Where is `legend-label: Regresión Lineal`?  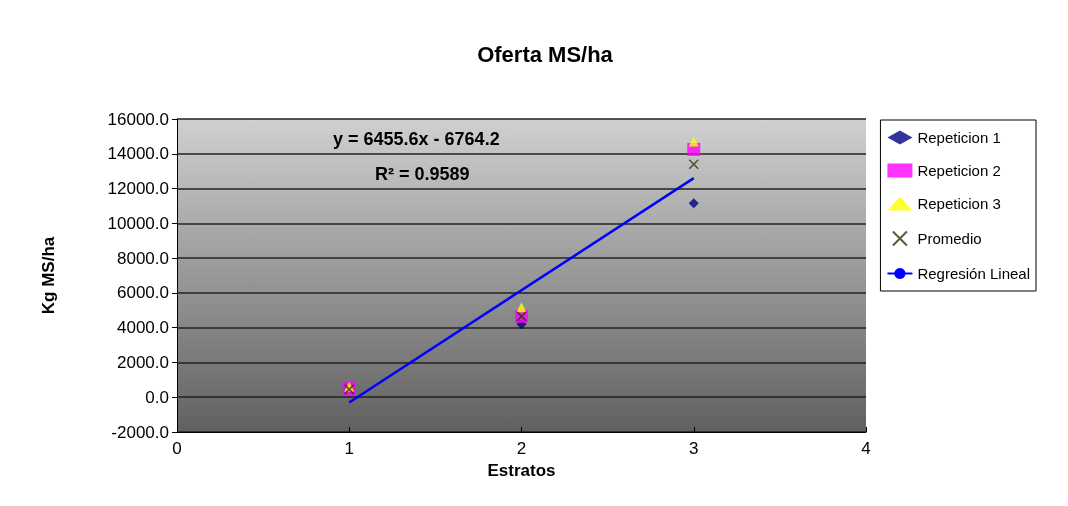 legend-label: Regresión Lineal is located at coordinates (973, 273).